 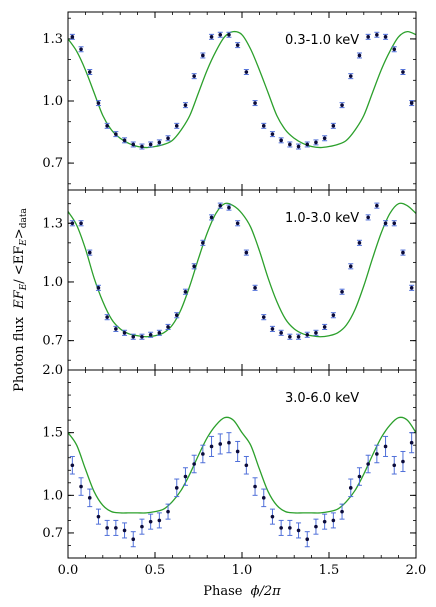 I want to click on y-axis-title: Photon flux EFE/ <EFE>data, so click(x=20, y=300).